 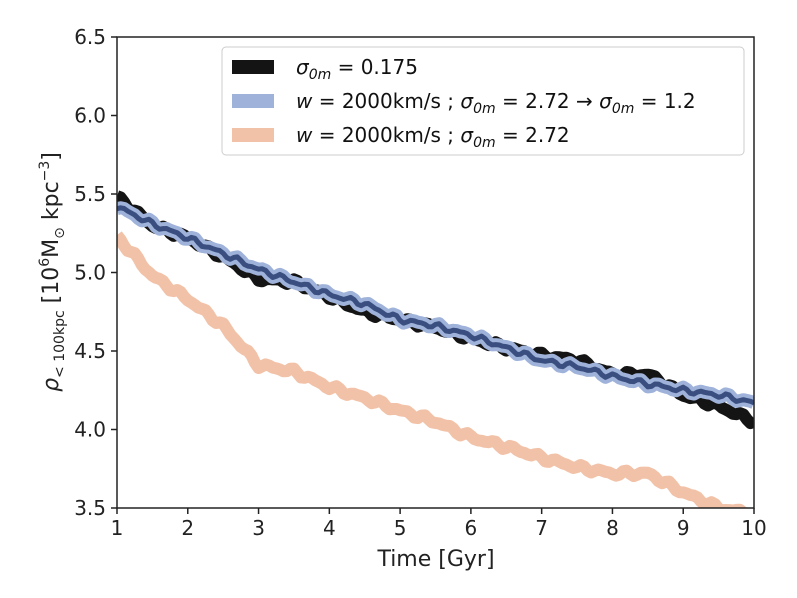 I want to click on y-axis-label: ρ< 100kpc [106M⊙ kpc−3], so click(x=52, y=272).